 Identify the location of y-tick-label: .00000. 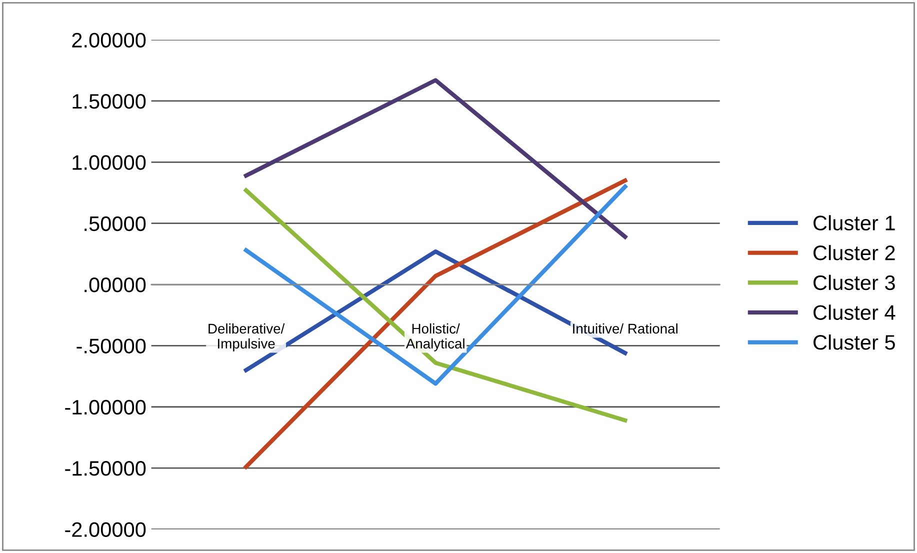
(115, 285).